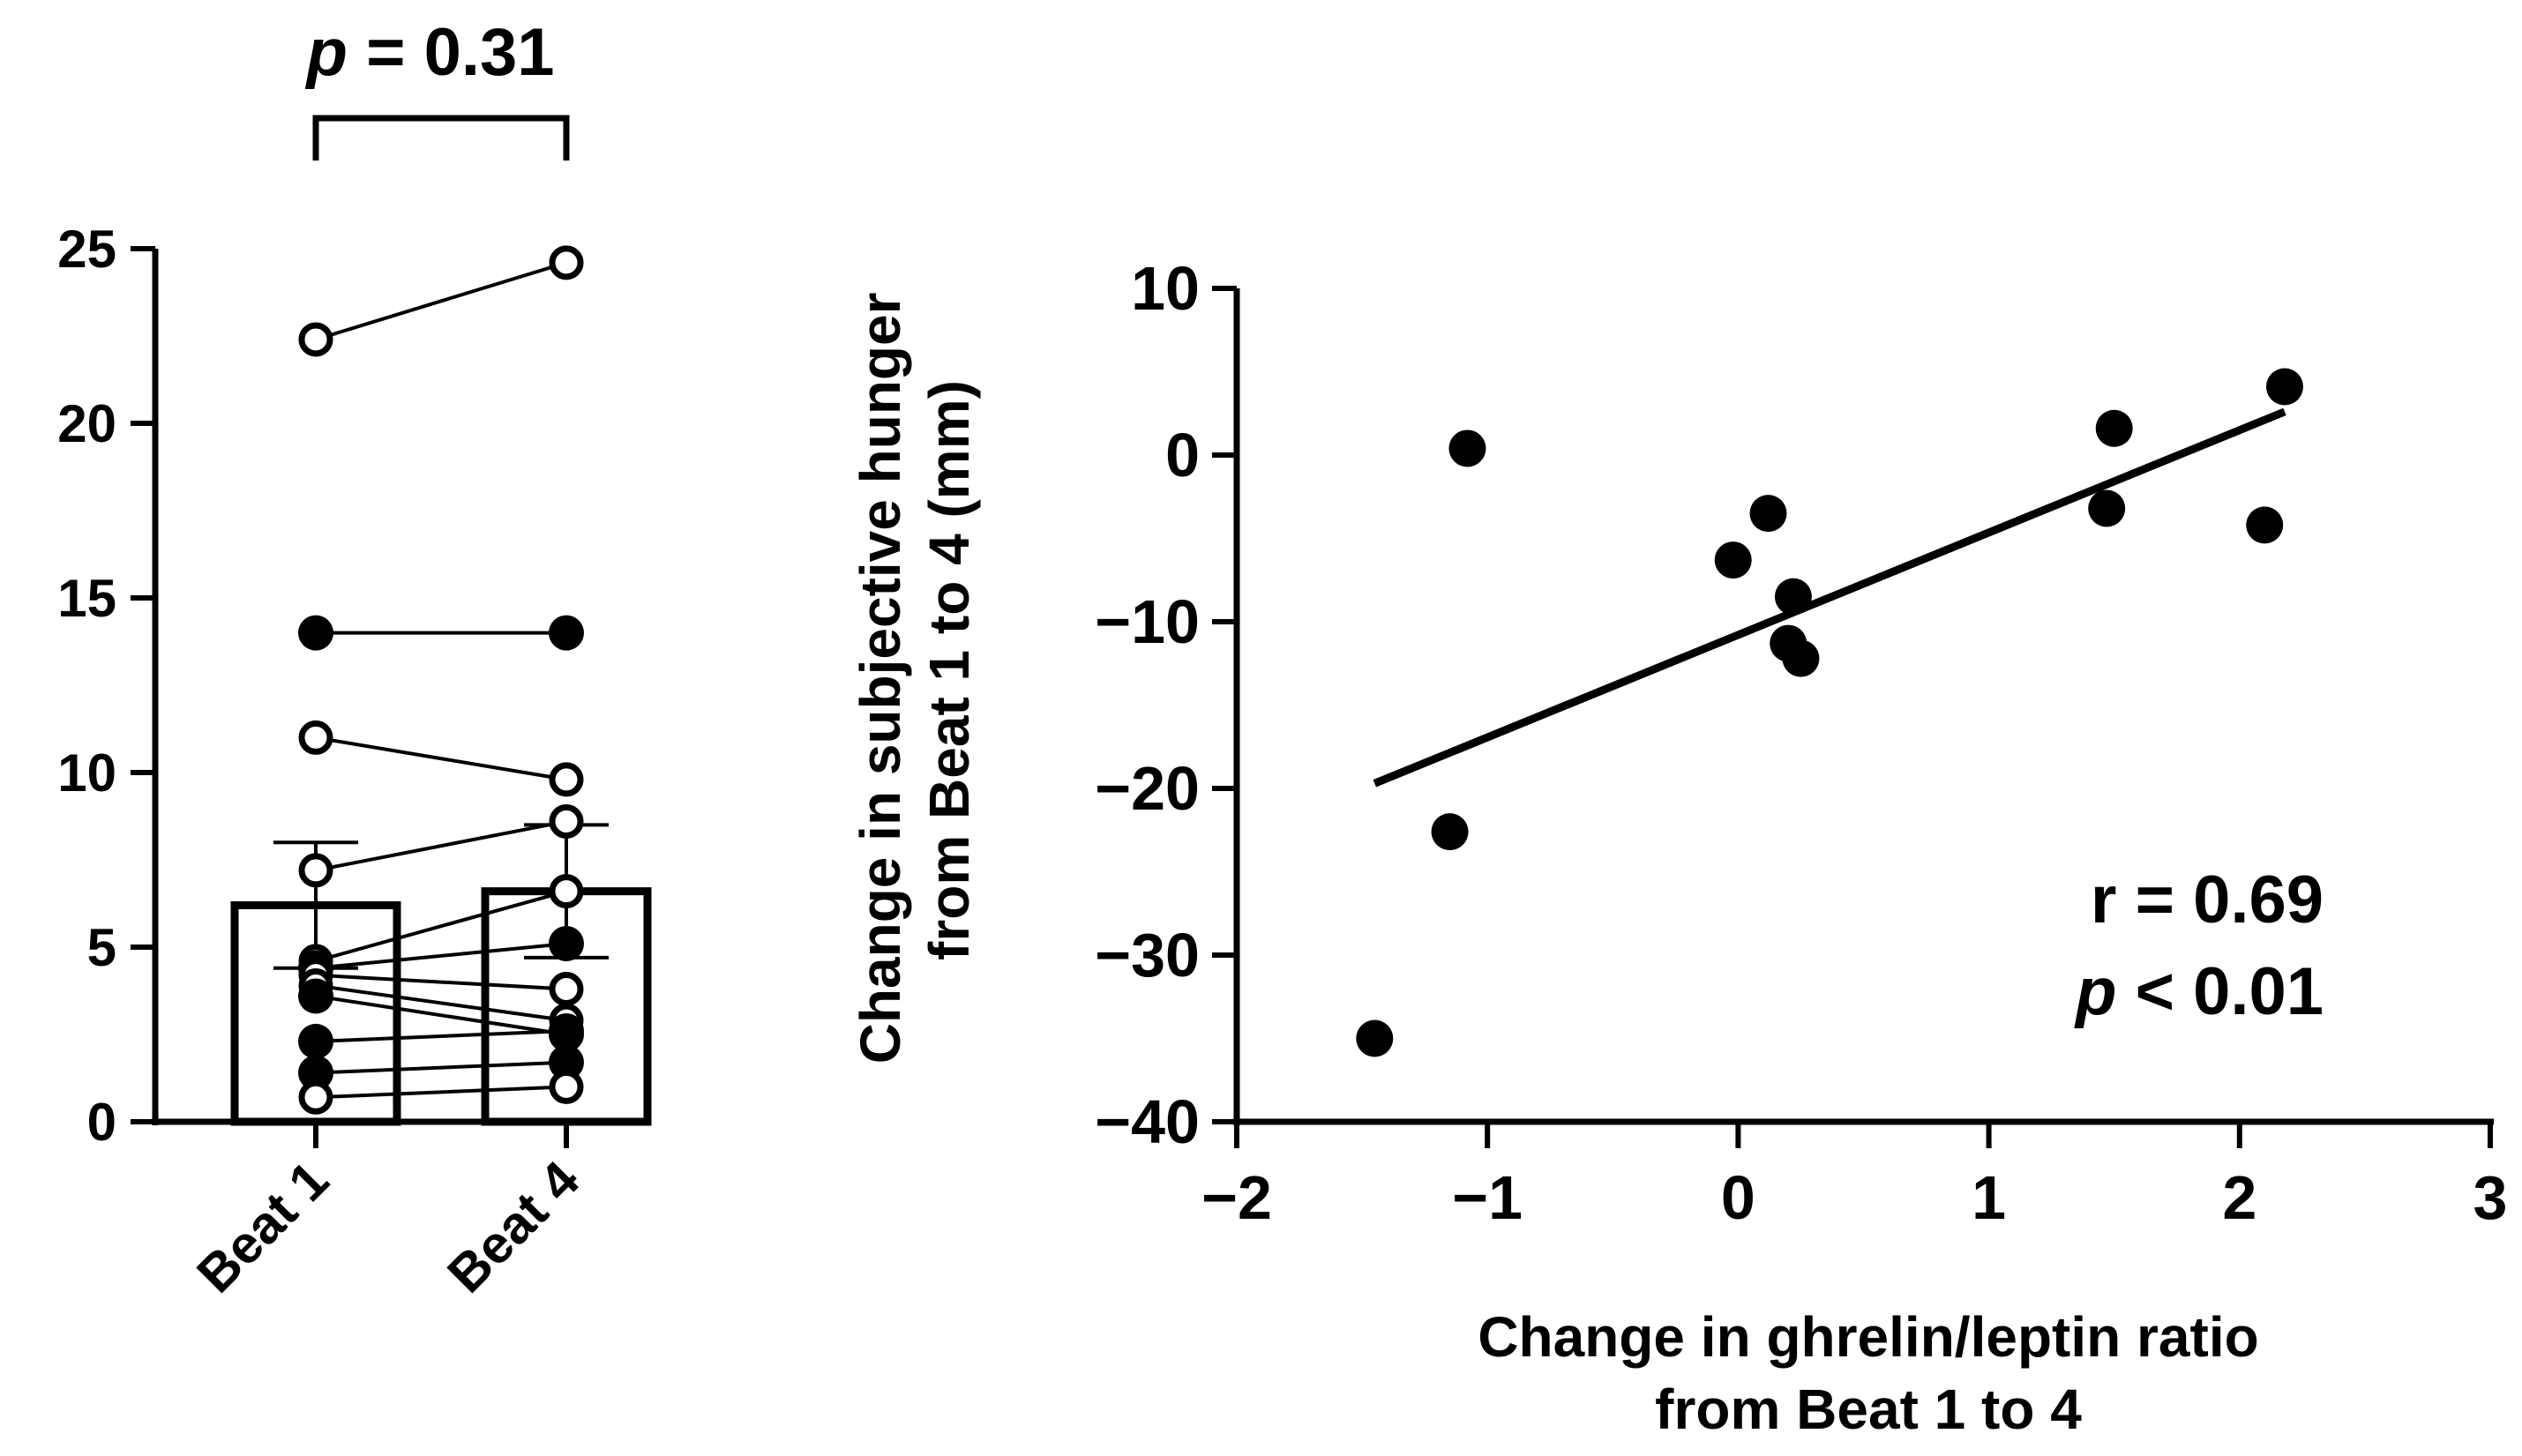  Describe the element at coordinates (451, 52) in the screenshot. I see `p-value-text: = 0.31` at that location.